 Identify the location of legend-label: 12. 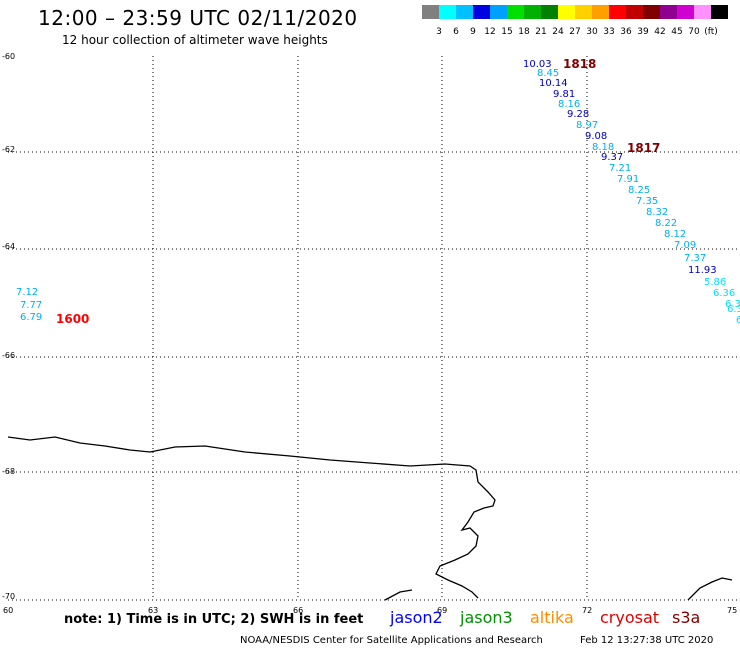
(490, 32).